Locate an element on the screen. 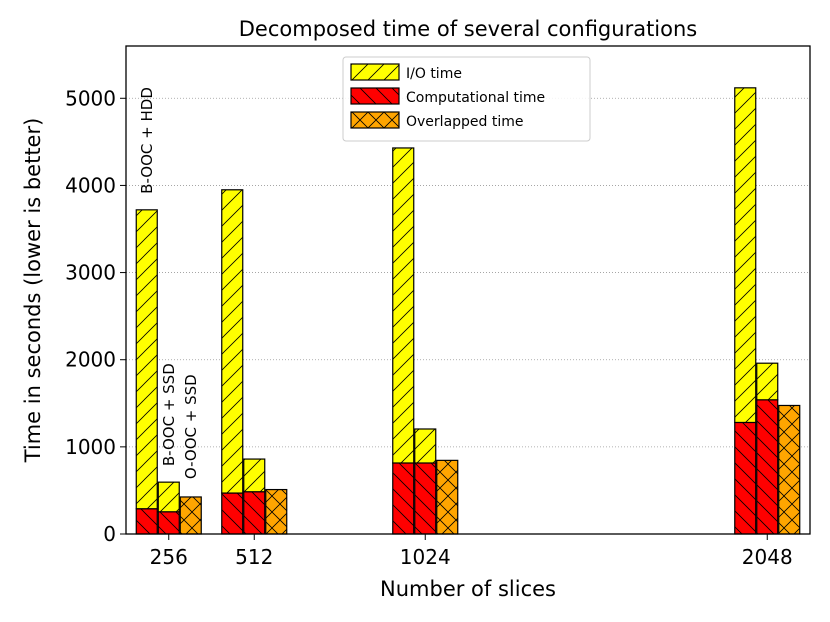  y-tick-label: 2000 is located at coordinates (90, 360).